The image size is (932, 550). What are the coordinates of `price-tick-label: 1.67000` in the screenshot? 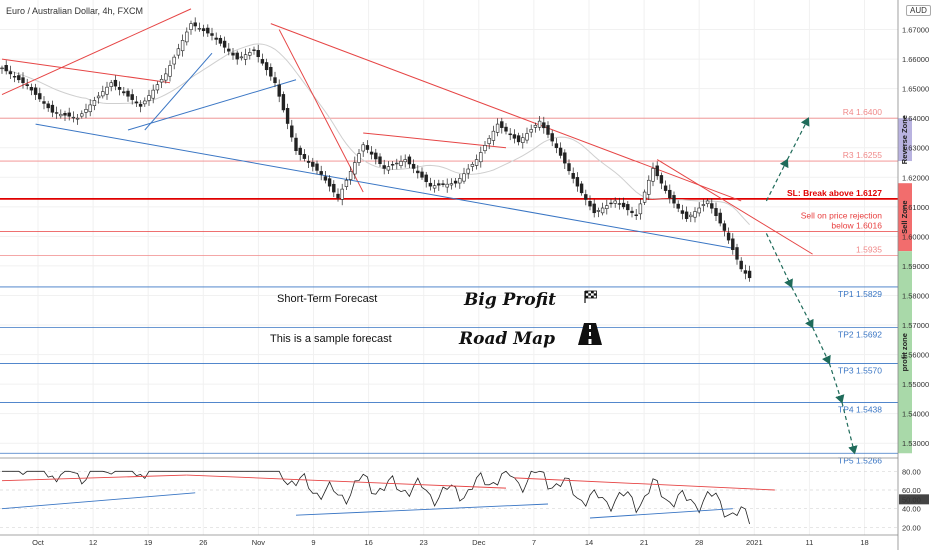 It's located at (915, 30).